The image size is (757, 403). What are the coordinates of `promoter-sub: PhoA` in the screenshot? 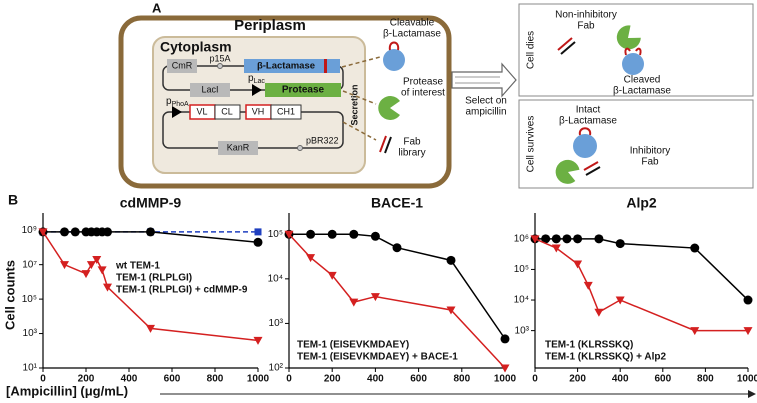 It's located at (180, 104).